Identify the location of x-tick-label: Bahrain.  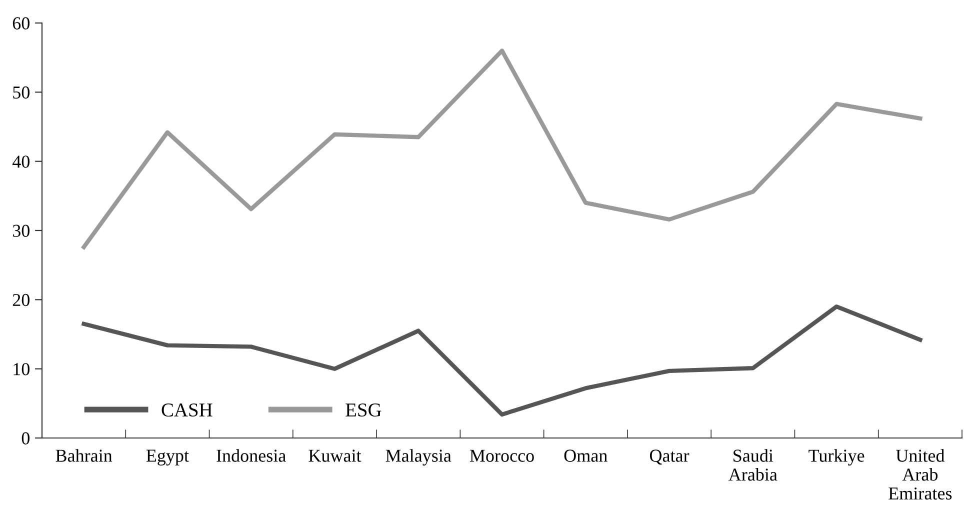
(84, 455).